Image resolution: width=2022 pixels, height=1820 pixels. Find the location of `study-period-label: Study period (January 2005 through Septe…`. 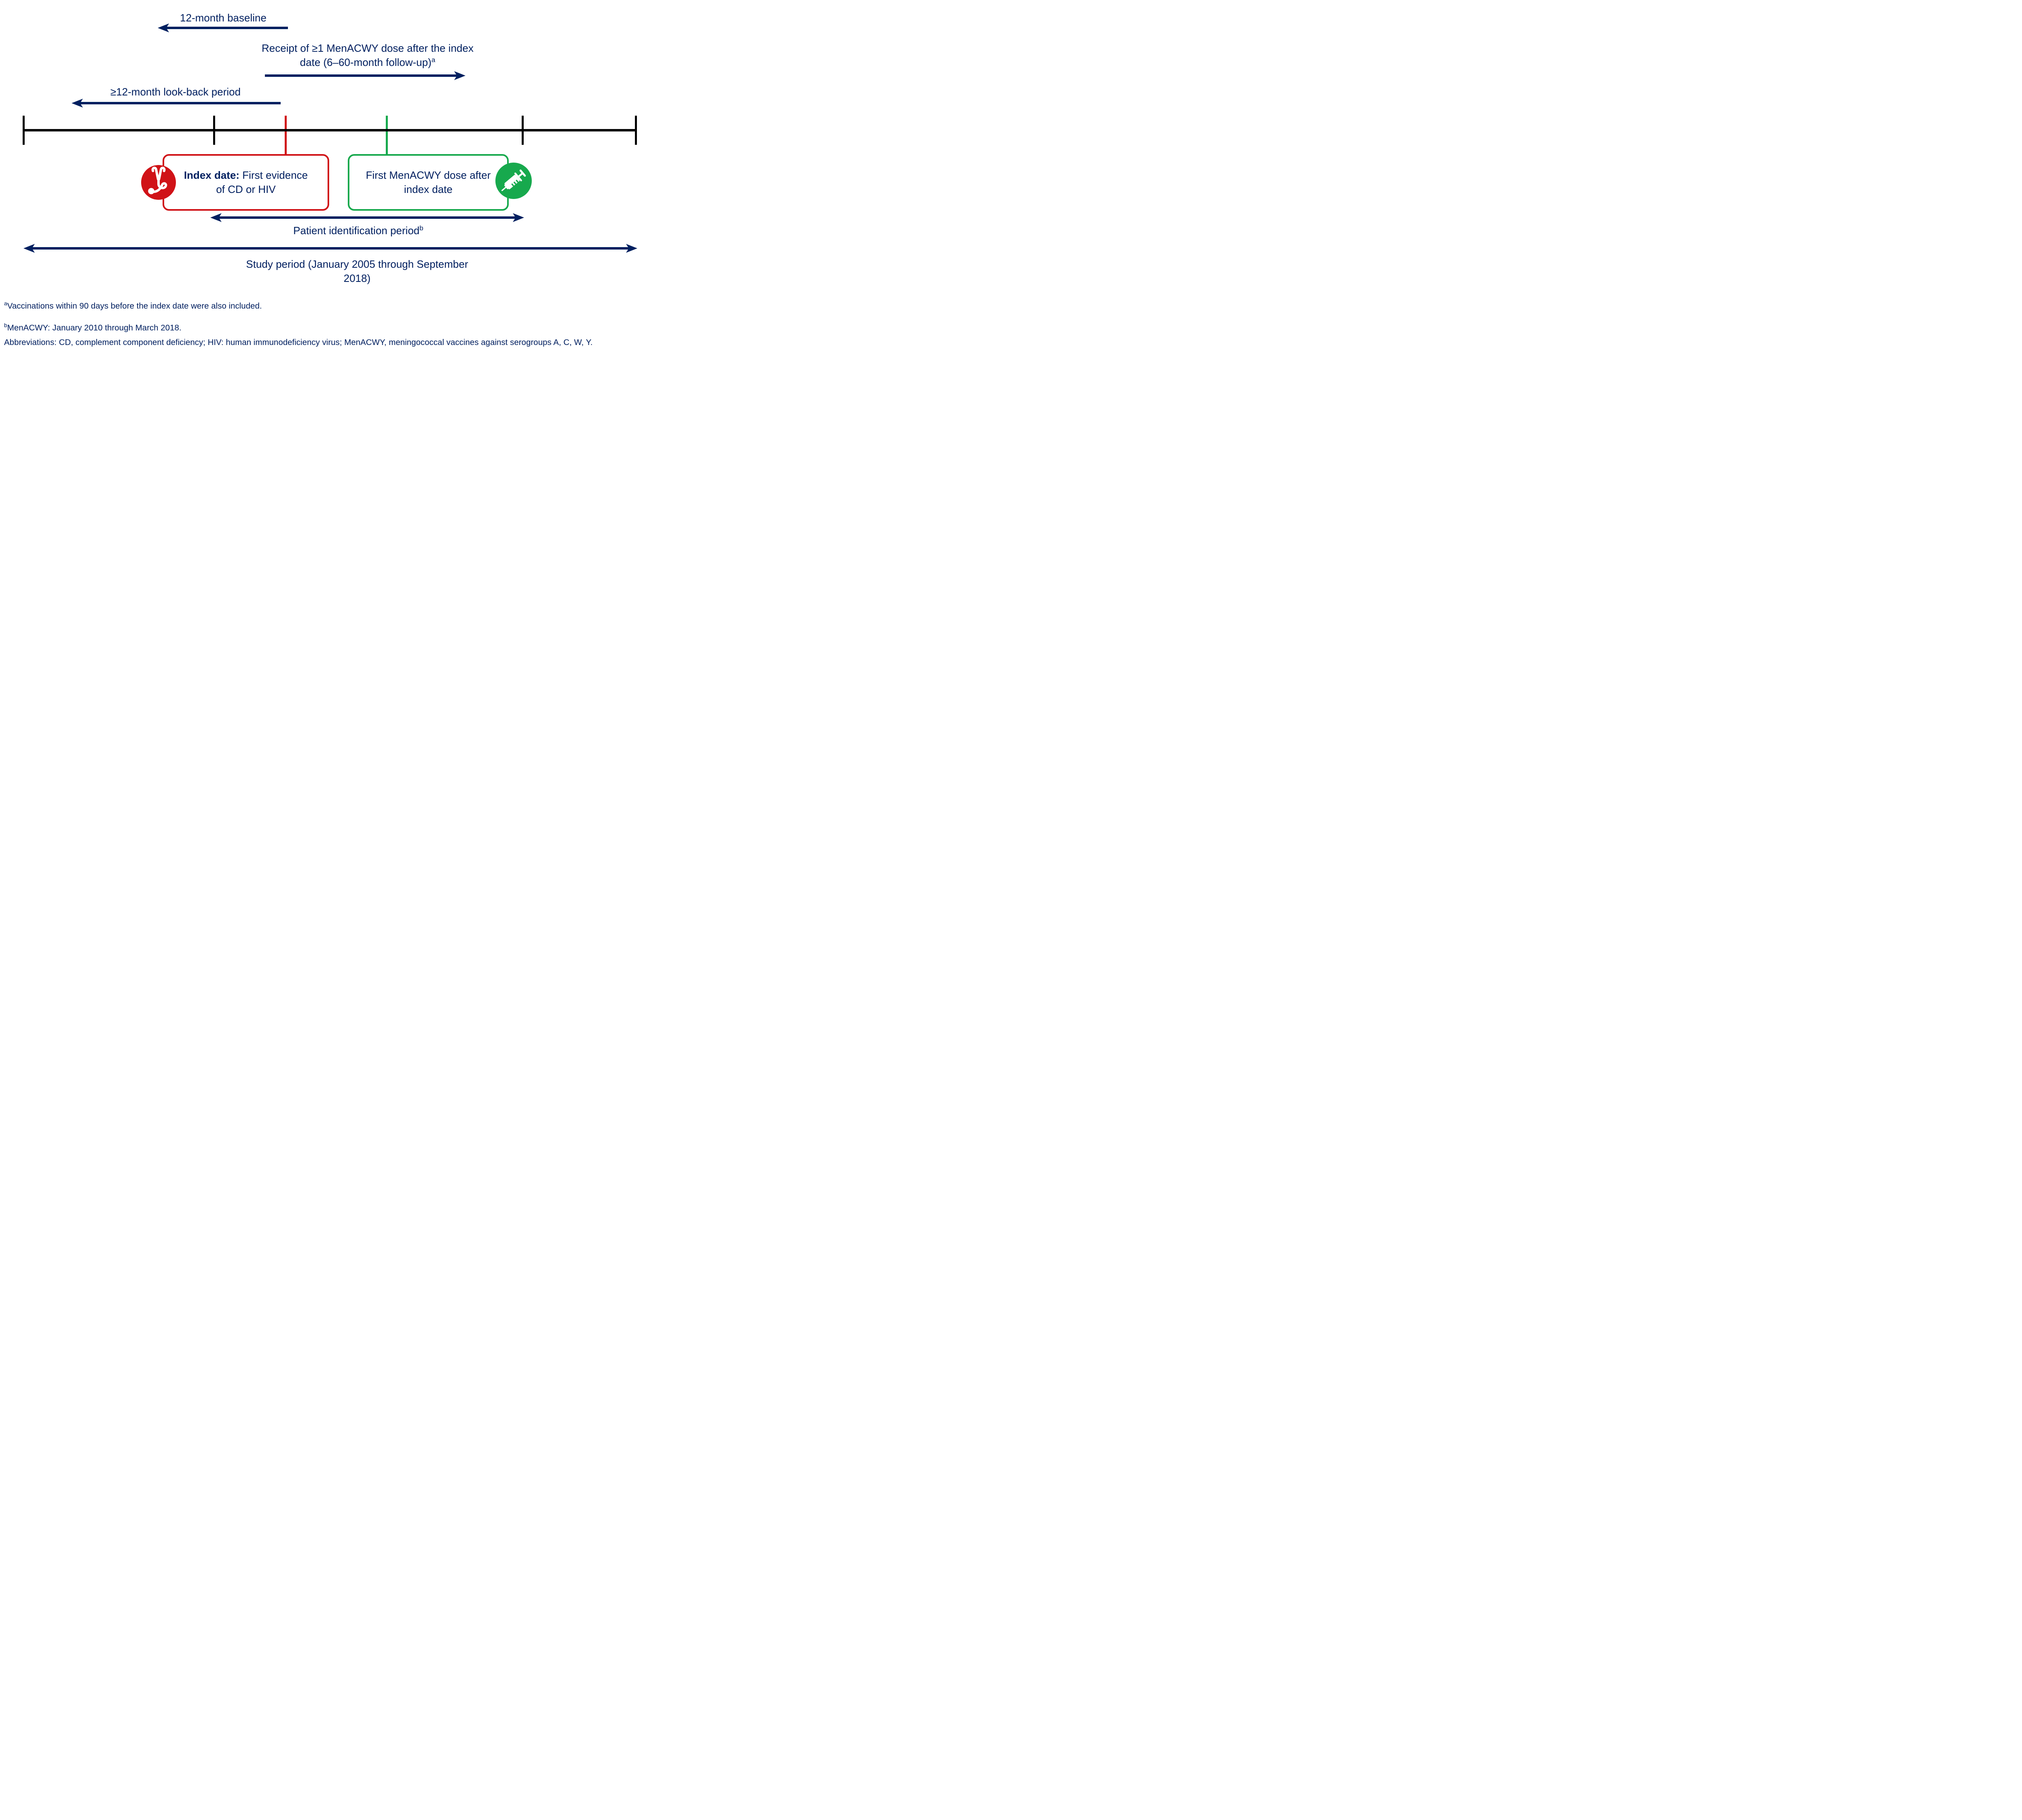

study-period-label: Study period (January 2005 through Septe… is located at coordinates (357, 272).